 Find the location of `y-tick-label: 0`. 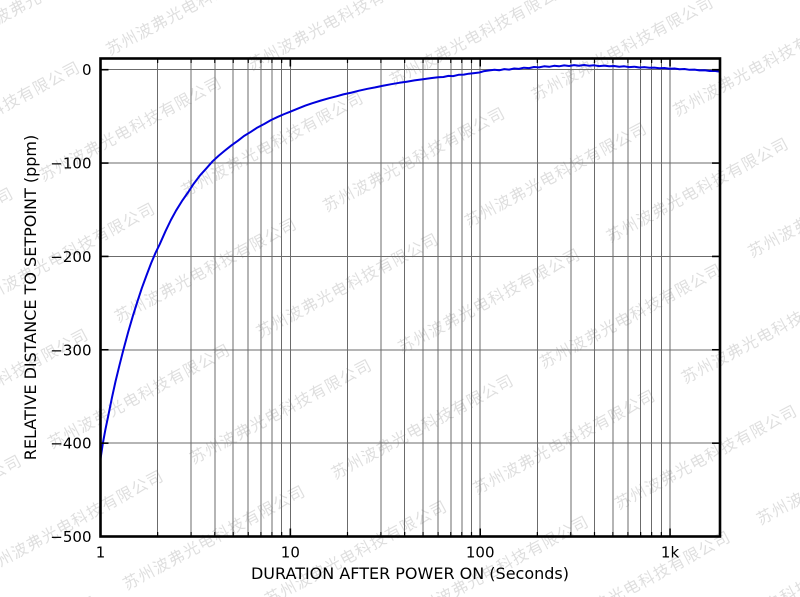

y-tick-label: 0 is located at coordinates (87, 70).